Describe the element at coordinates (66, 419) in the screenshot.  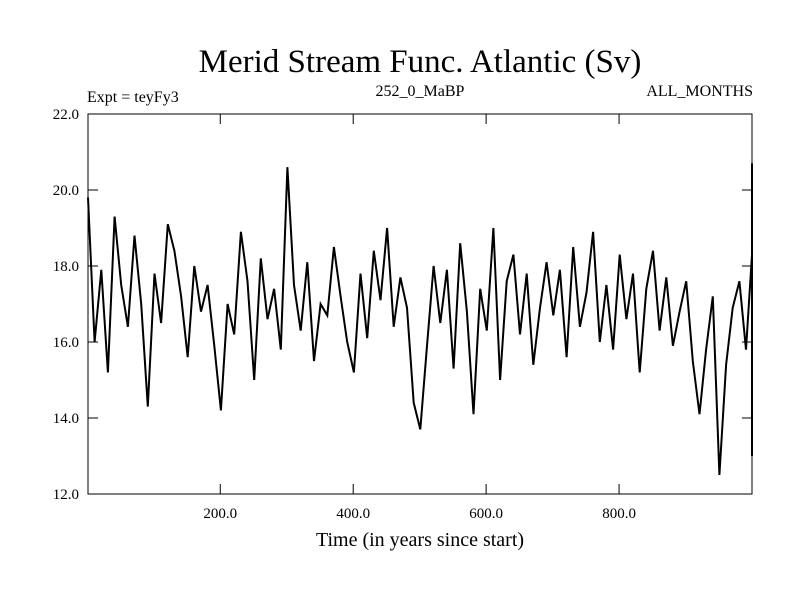
I see `y-tick-label: 14.0` at that location.